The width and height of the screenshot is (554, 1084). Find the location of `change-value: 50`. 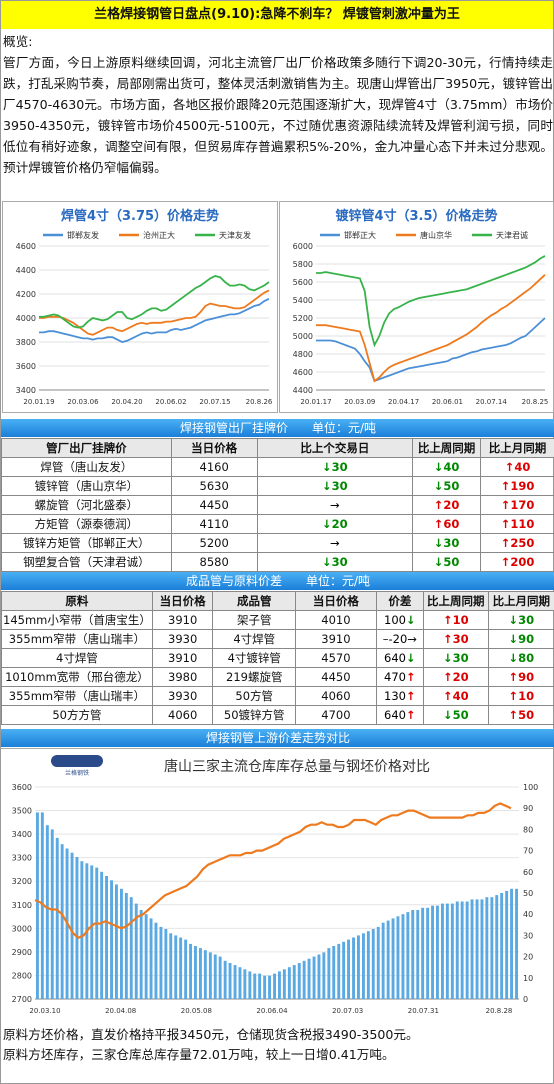

change-value: 50 is located at coordinates (451, 486).